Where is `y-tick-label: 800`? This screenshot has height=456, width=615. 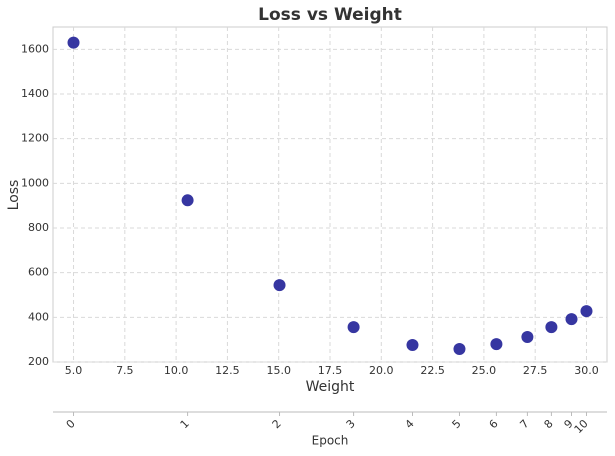
y-tick-label: 800 is located at coordinates (38, 227).